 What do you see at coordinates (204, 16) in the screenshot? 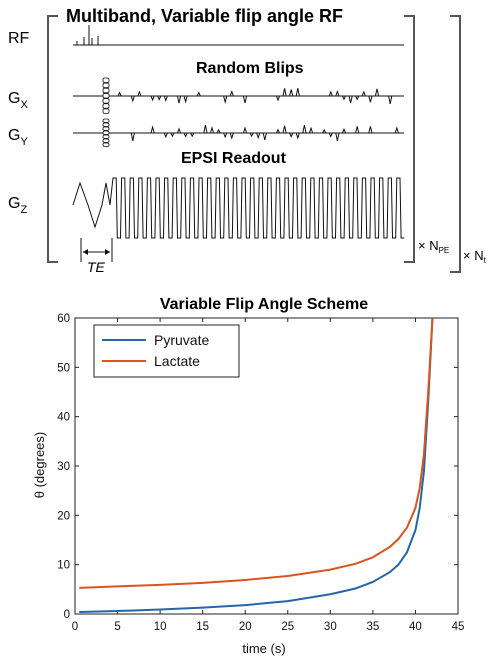
I see `sequence-title: Multiband, Variable flip angle RF` at bounding box center [204, 16].